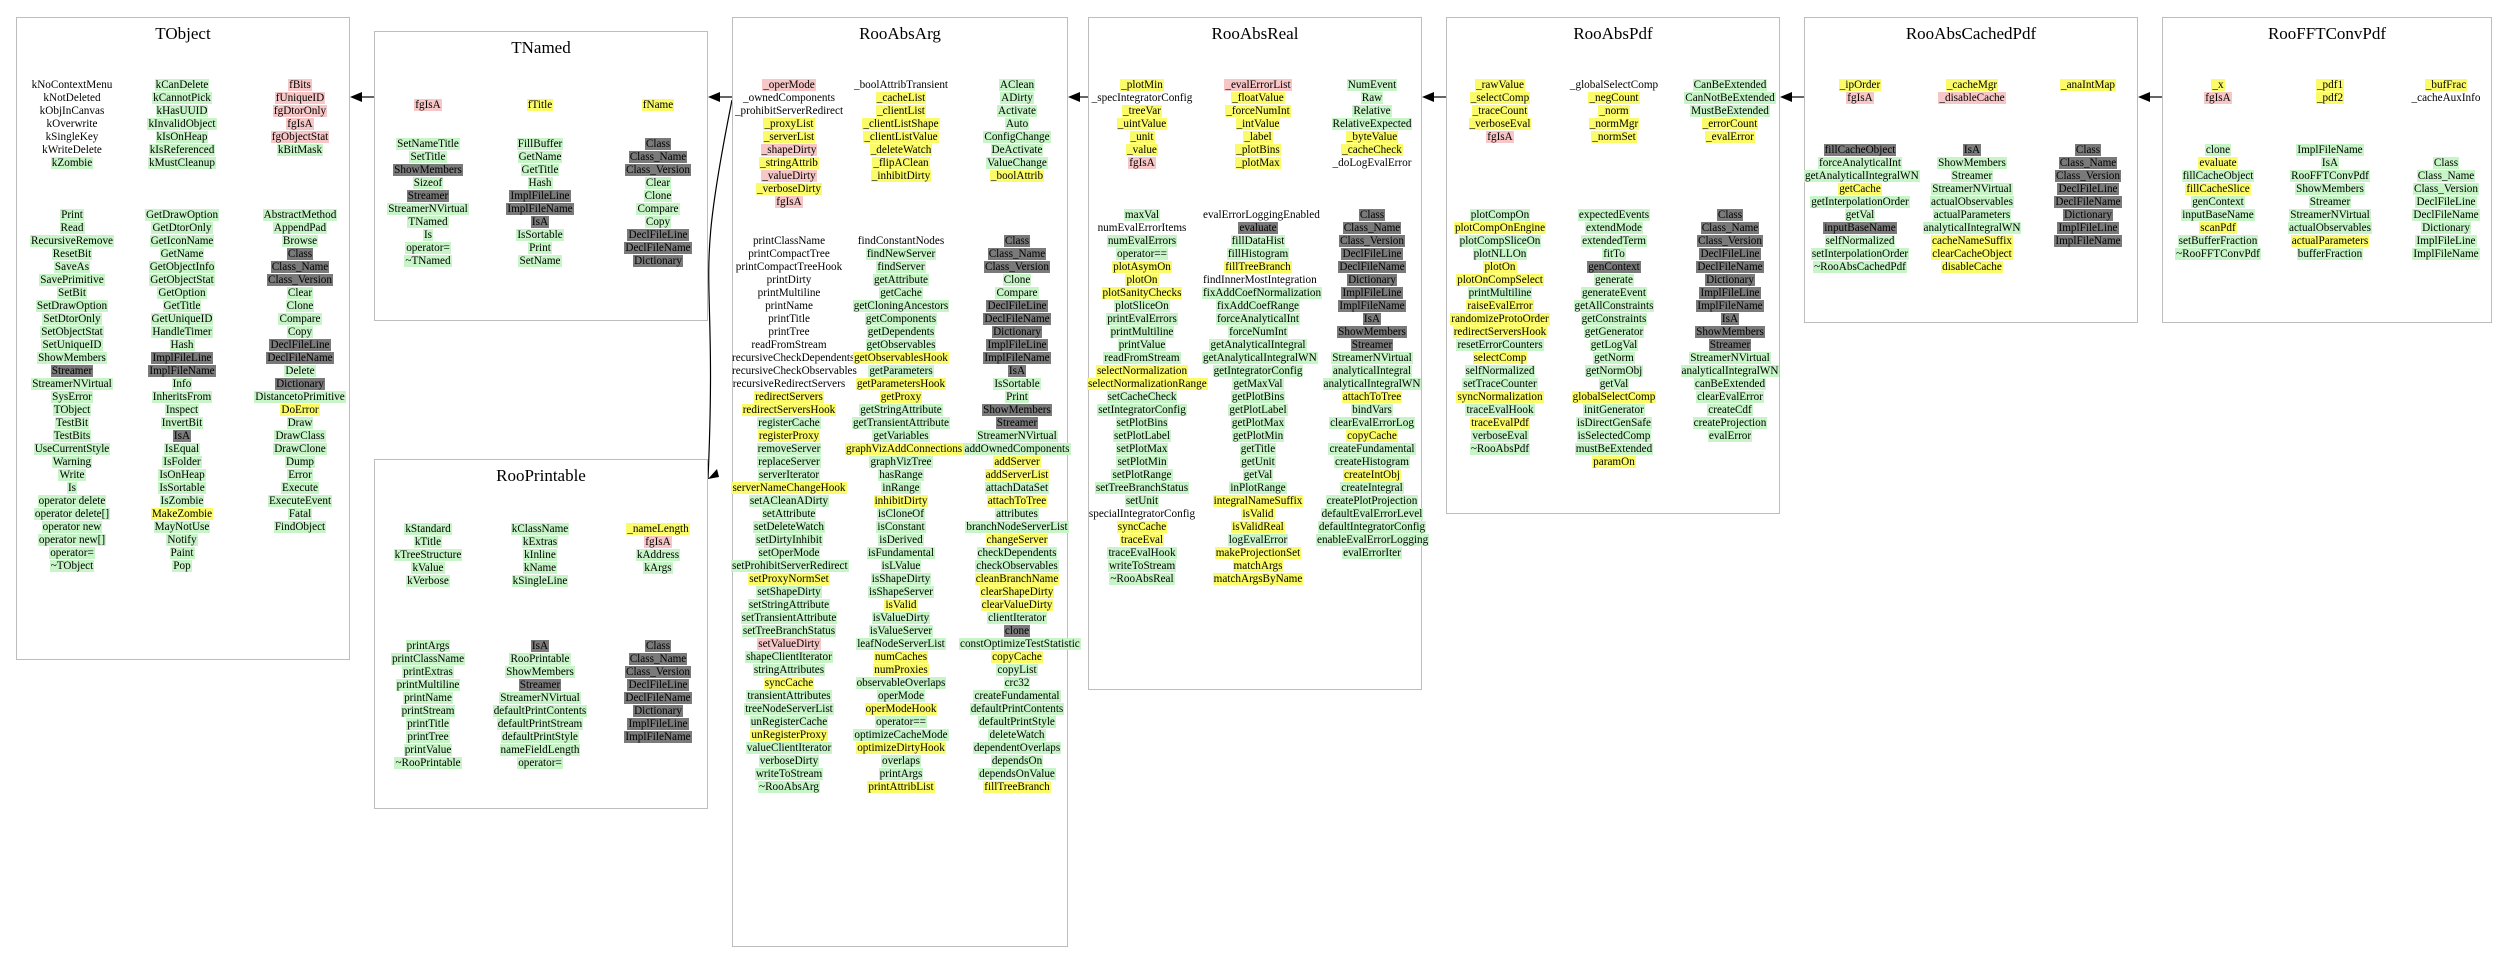 The width and height of the screenshot is (2509, 965). I want to click on member-item: fgIsA, so click(1500, 137).